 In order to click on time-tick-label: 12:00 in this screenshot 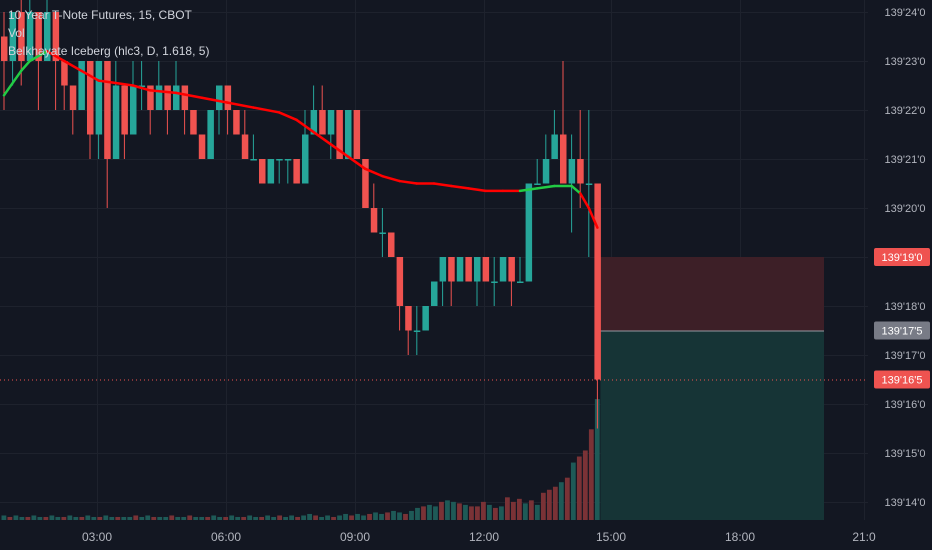, I will do `click(484, 537)`.